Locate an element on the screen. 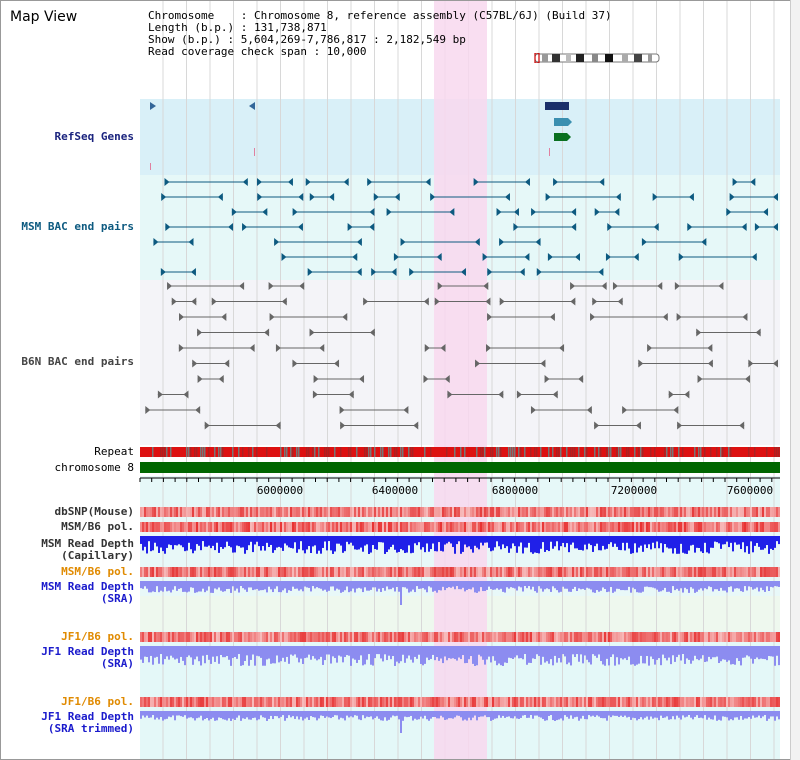 This screenshot has width=800, height=760. track-label-jf1-pol: JF1/B6 pol. is located at coordinates (97, 636).